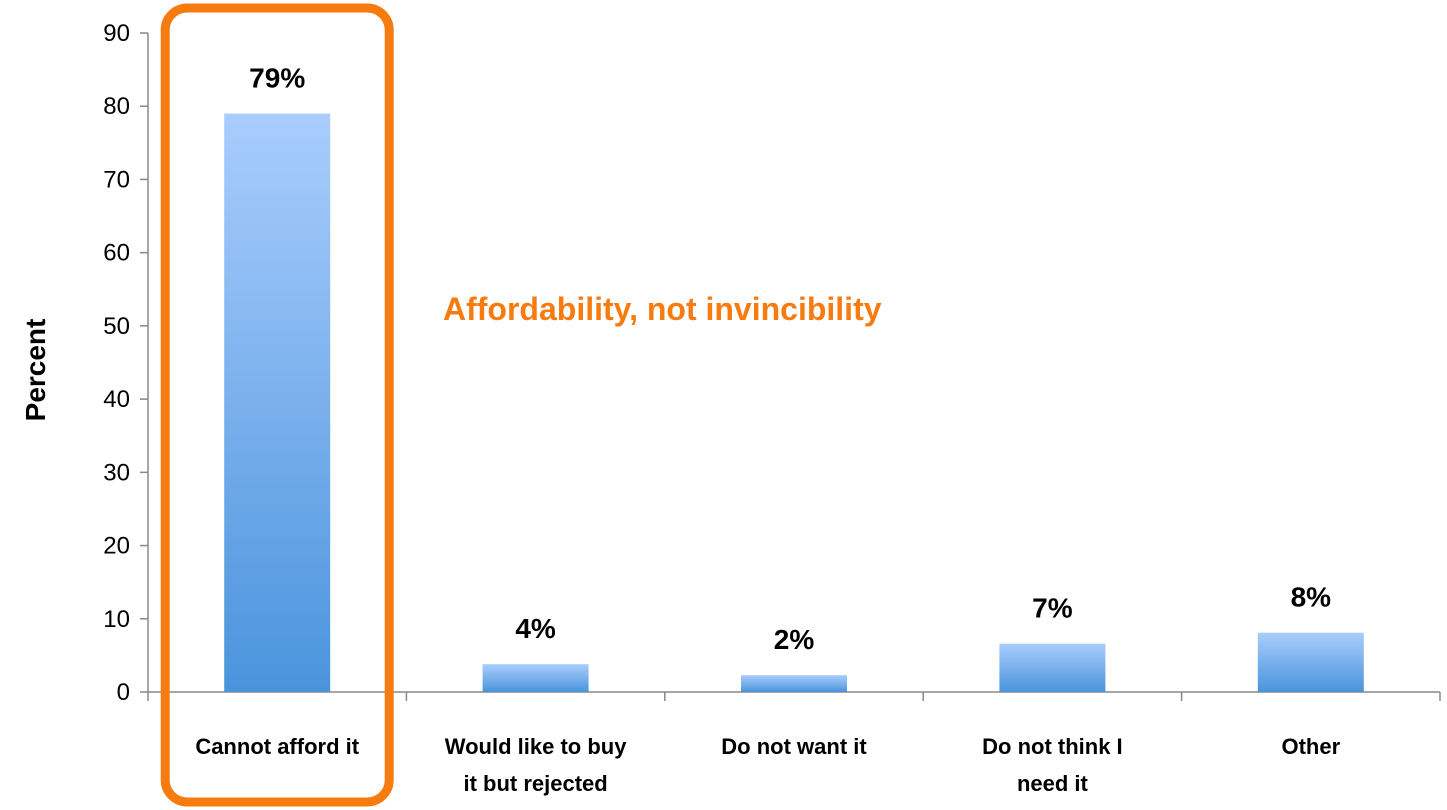 This screenshot has width=1447, height=810. What do you see at coordinates (123, 692) in the screenshot?
I see `y-tick-label: 0` at bounding box center [123, 692].